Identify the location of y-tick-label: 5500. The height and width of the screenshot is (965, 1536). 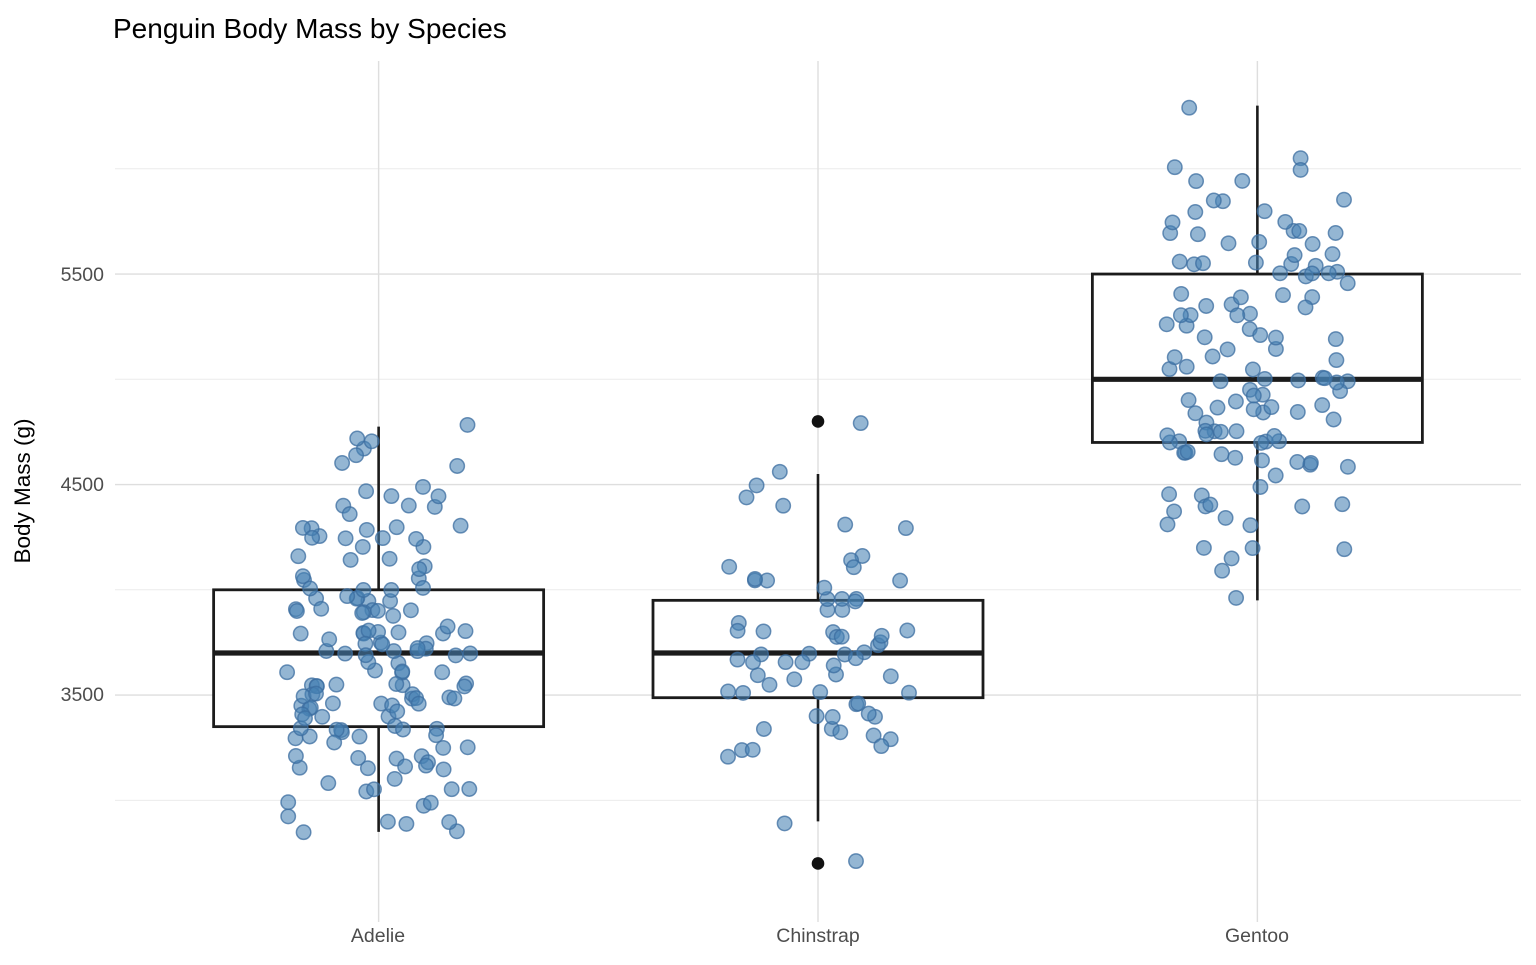
(83, 275).